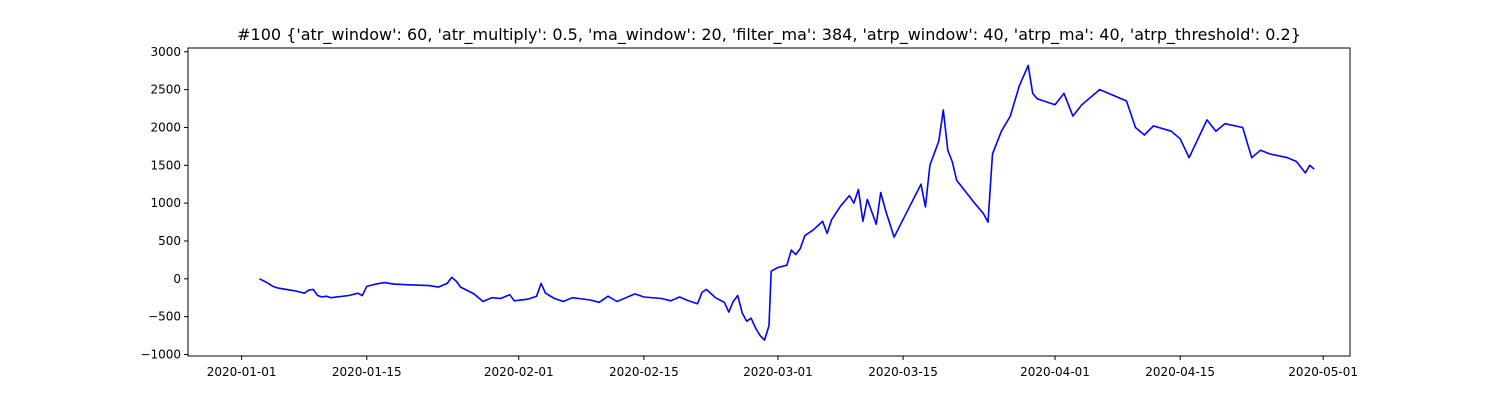 This screenshot has height=400, width=1500. I want to click on y-axis: −1000 −500 0 500 1000 1500 2000 2500 3000, so click(164, 203).